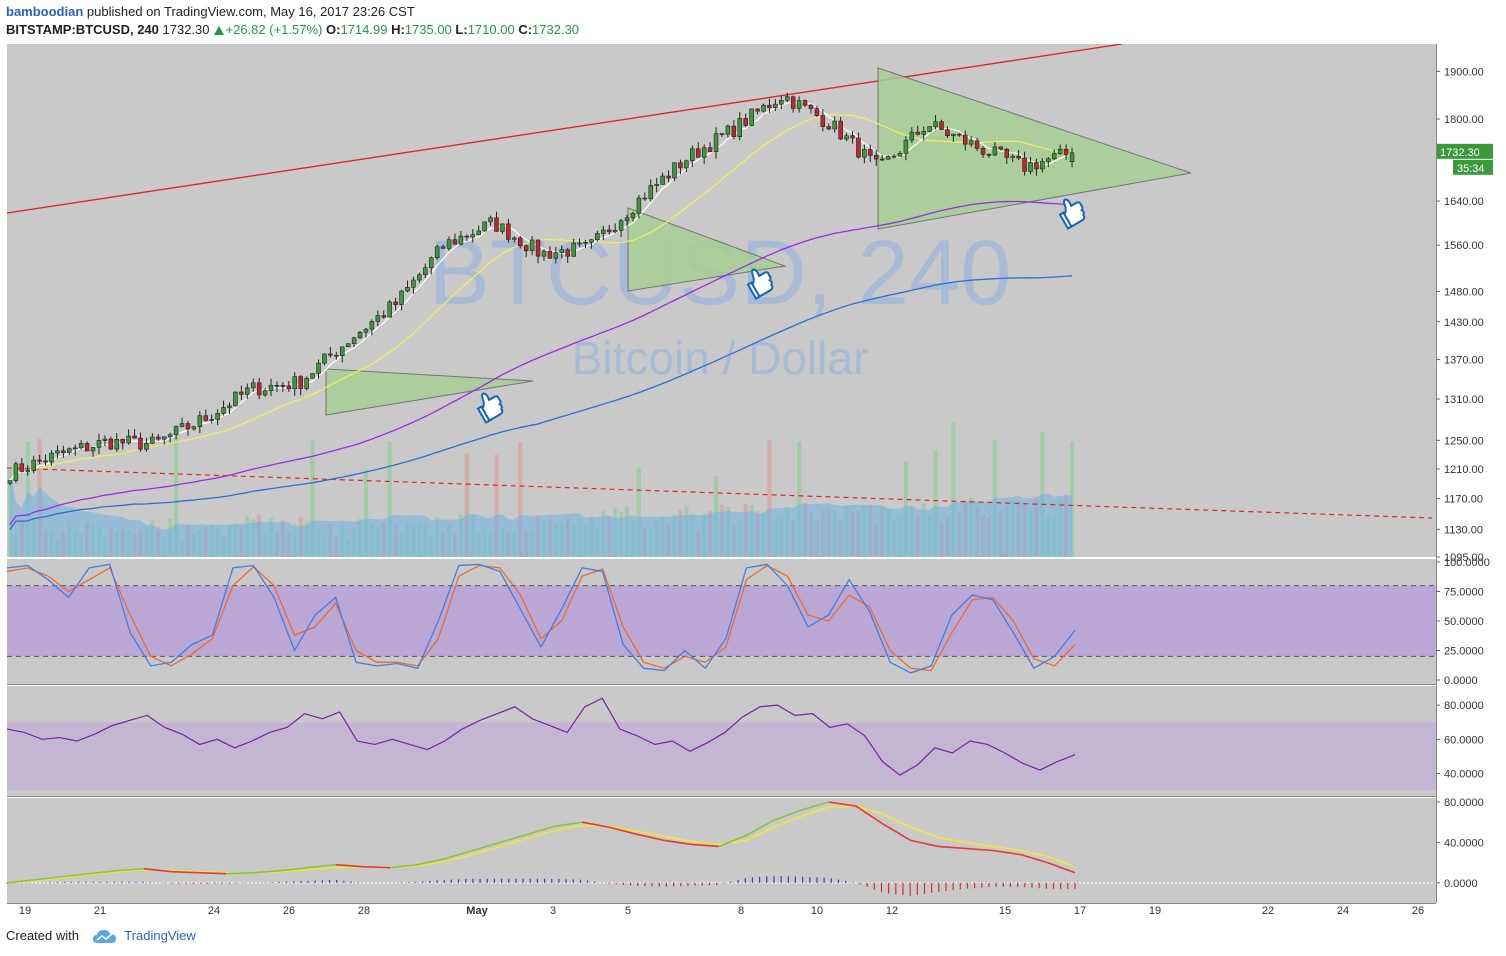 This screenshot has width=1506, height=956. Describe the element at coordinates (1343, 911) in the screenshot. I see `time-tick-label: 24` at that location.